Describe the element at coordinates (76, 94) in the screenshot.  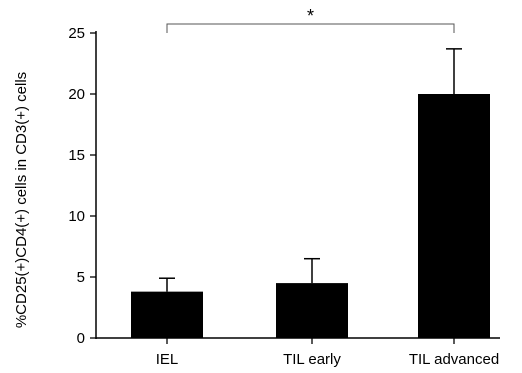
I see `y-tick-label: 20` at that location.